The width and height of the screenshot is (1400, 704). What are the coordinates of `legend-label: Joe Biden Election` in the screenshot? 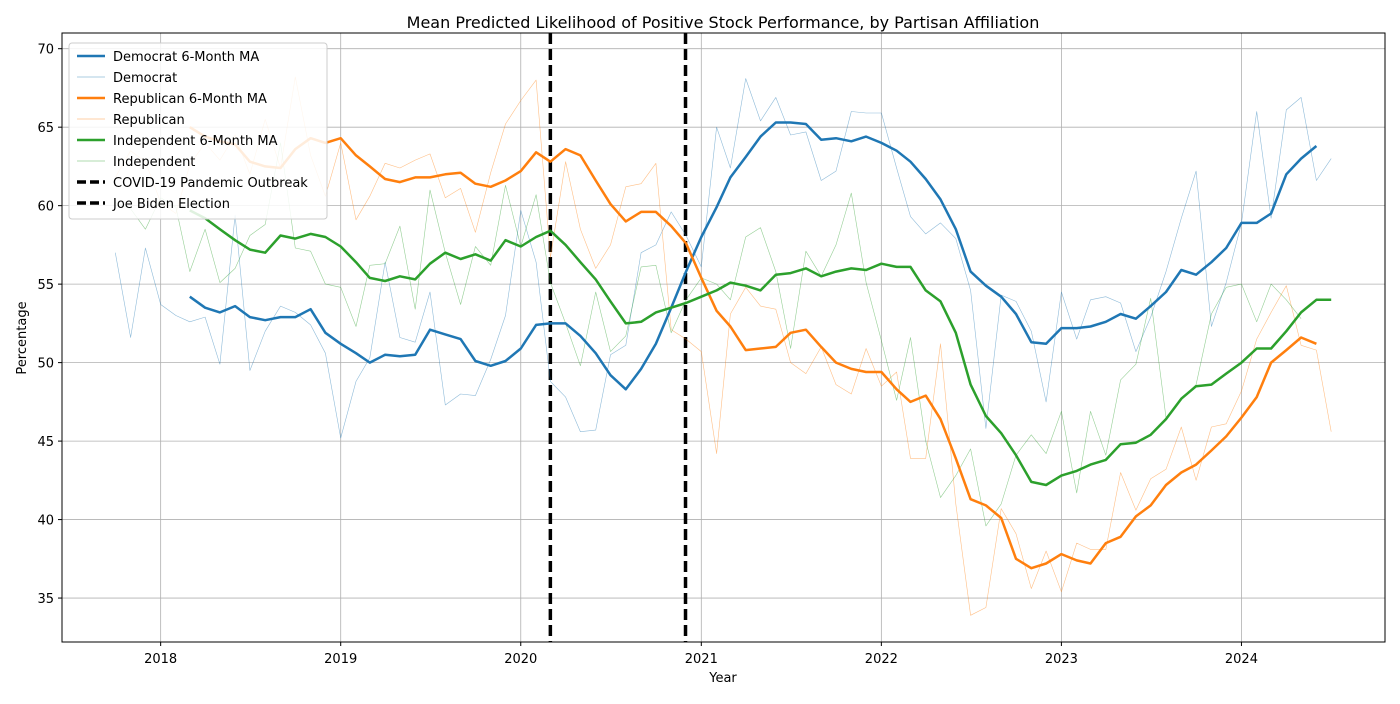 It's located at (171, 204).